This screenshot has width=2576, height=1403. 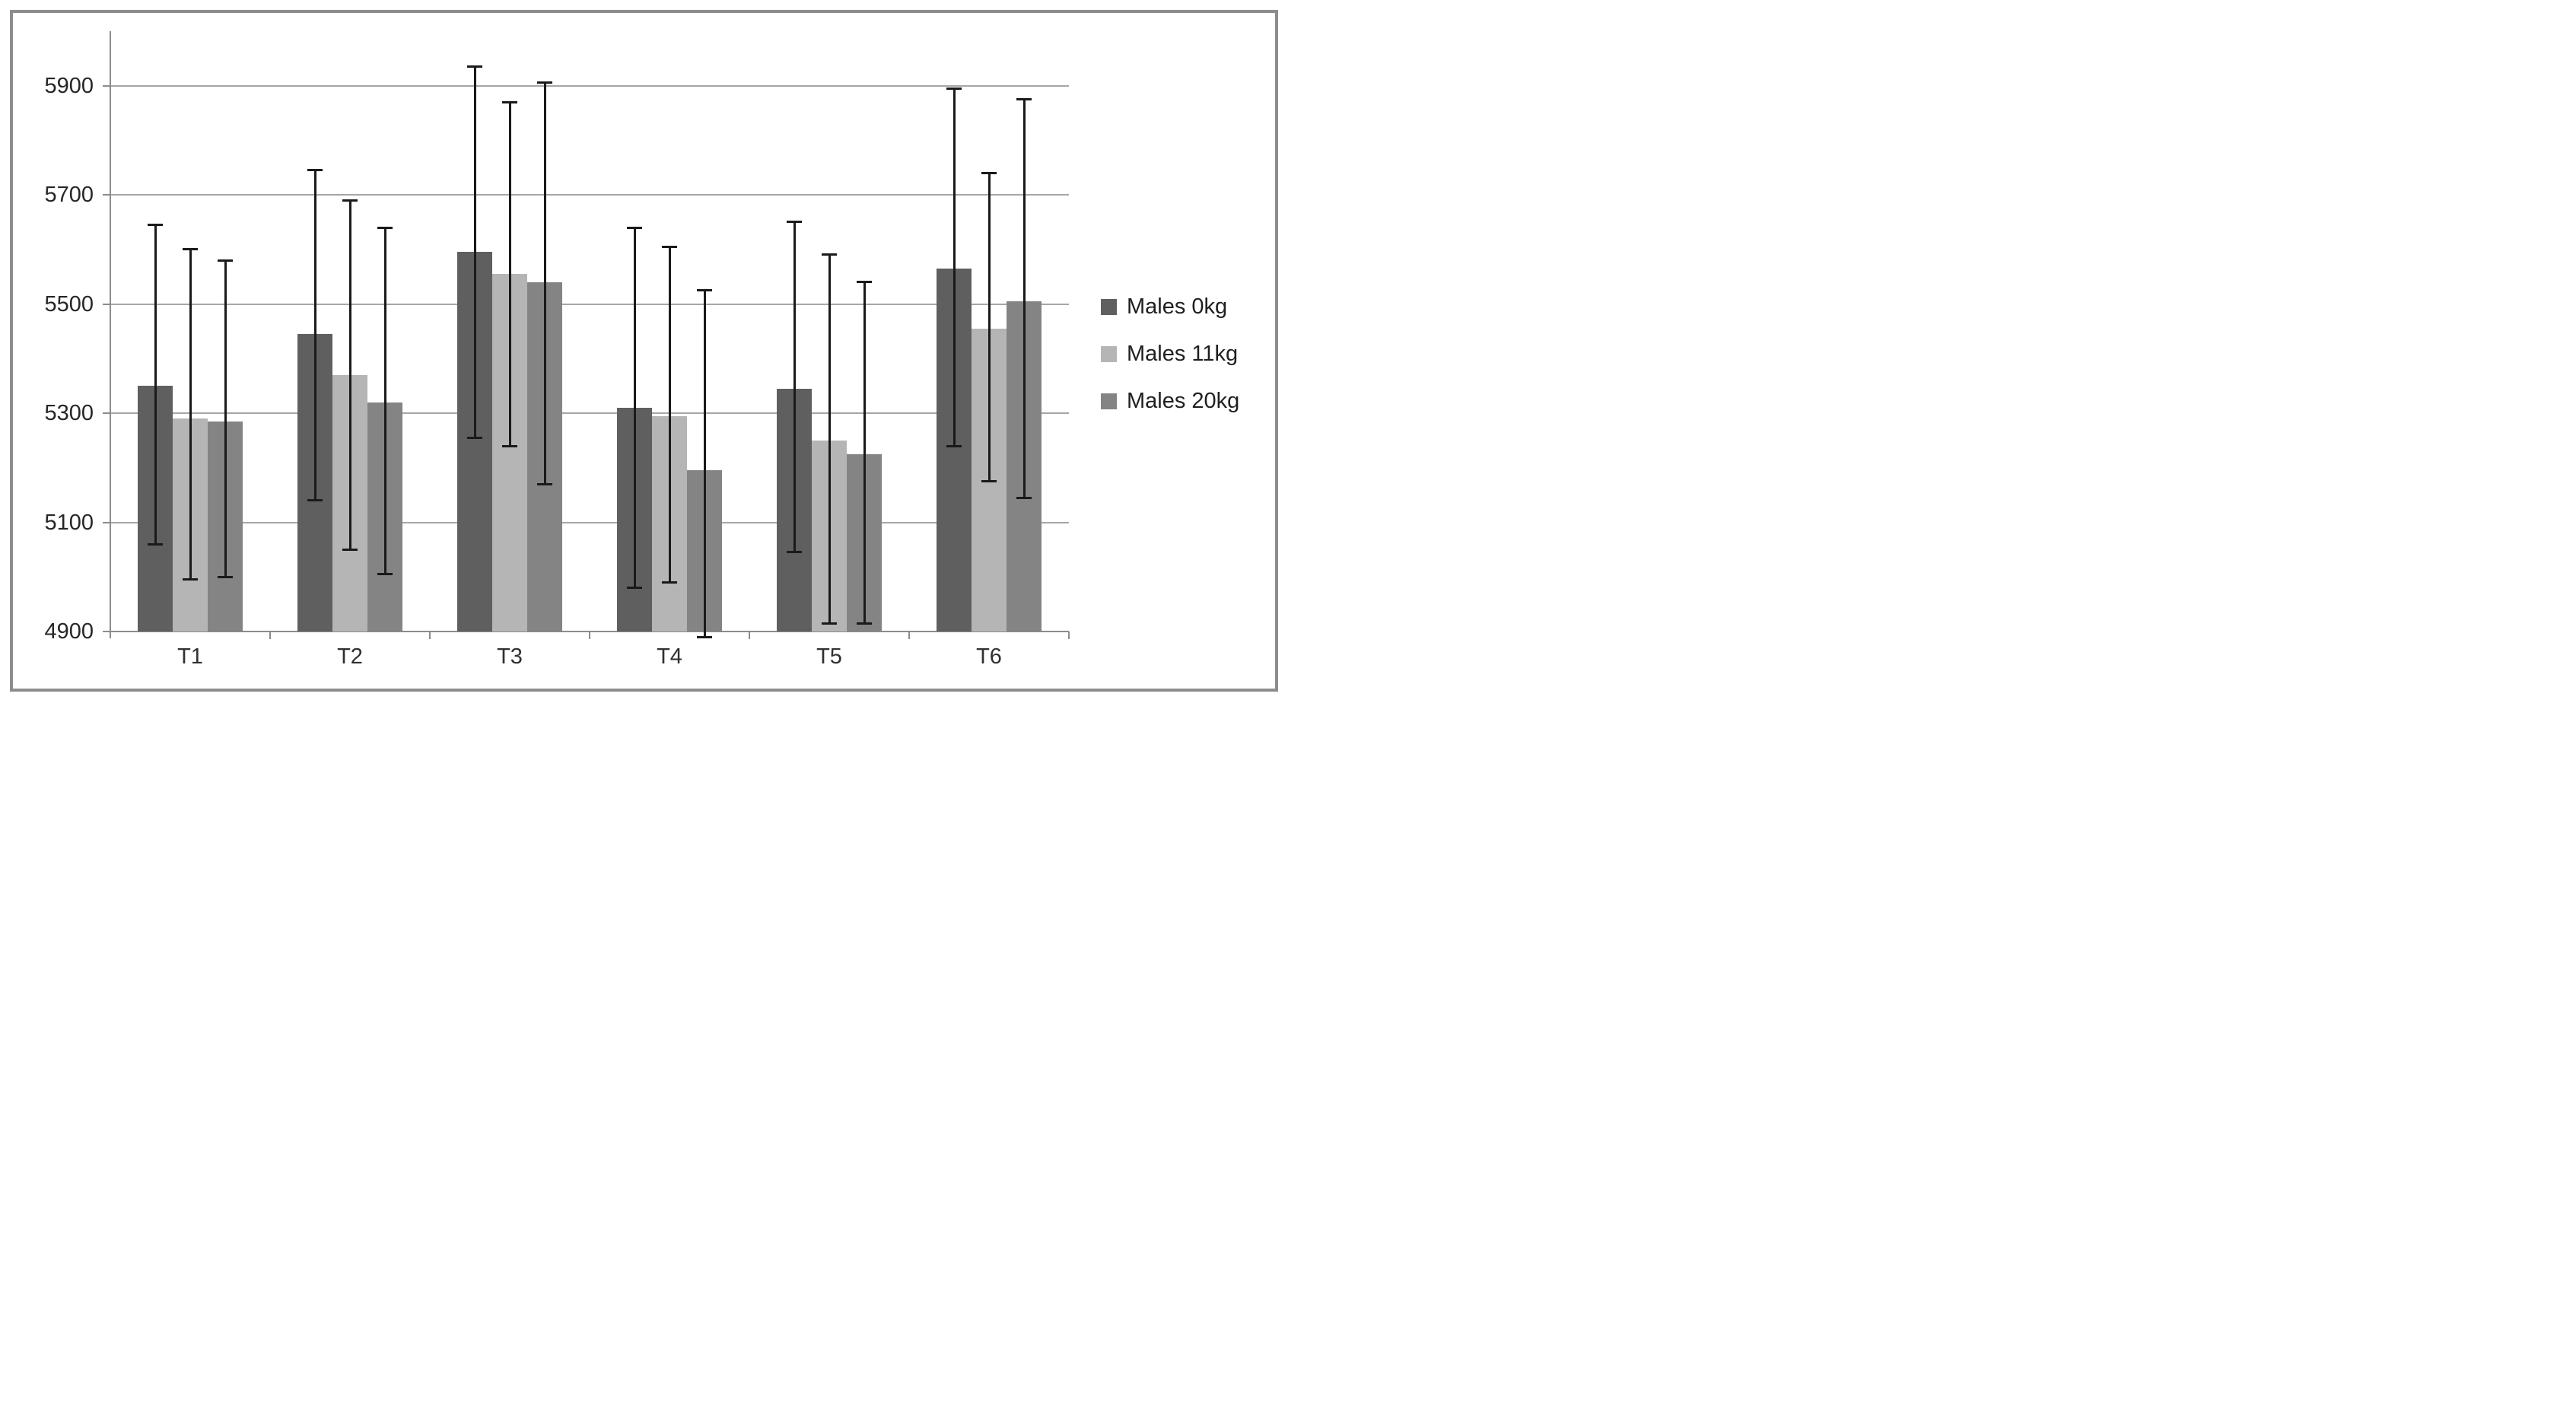 What do you see at coordinates (190, 656) in the screenshot?
I see `x-category-label-t1: T1` at bounding box center [190, 656].